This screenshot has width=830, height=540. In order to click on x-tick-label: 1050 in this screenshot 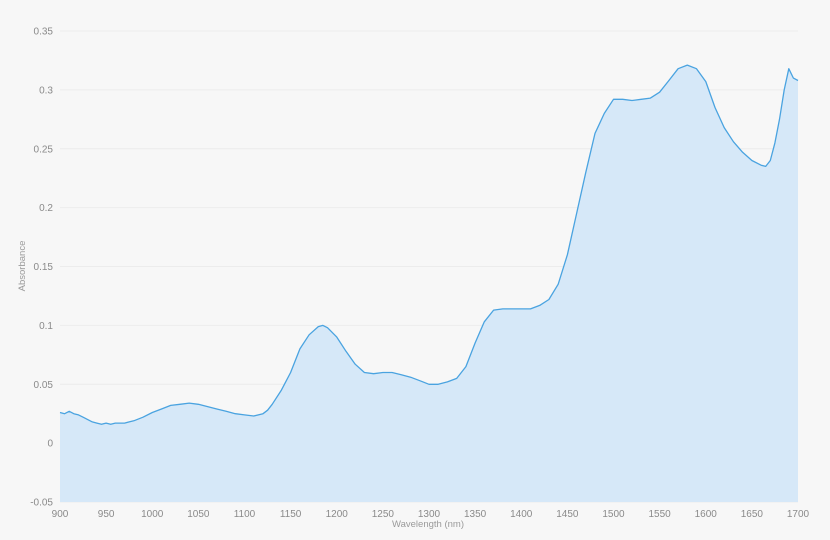, I will do `click(198, 514)`.